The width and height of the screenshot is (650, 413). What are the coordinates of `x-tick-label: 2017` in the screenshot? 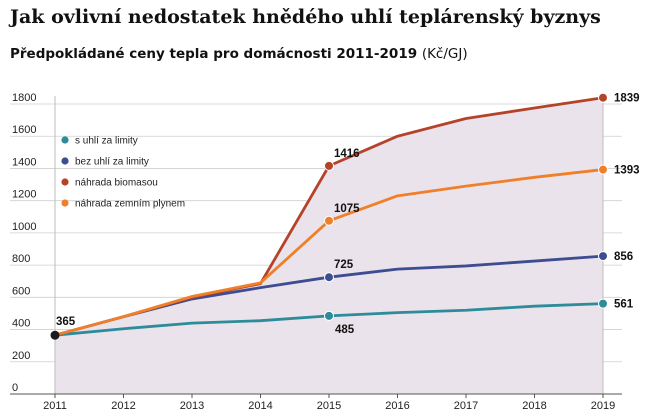 It's located at (466, 406).